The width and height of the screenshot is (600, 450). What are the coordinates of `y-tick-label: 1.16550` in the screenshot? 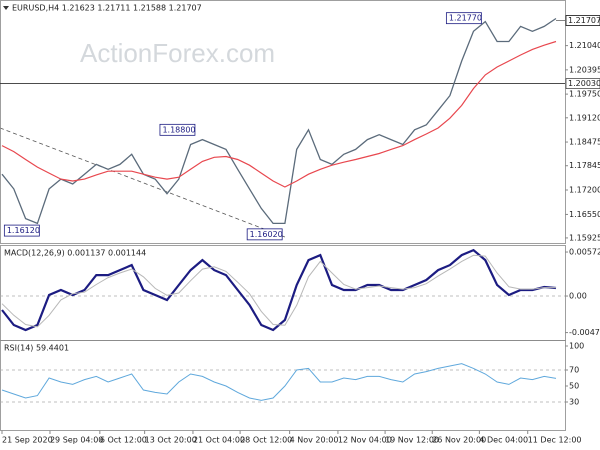 It's located at (584, 214).